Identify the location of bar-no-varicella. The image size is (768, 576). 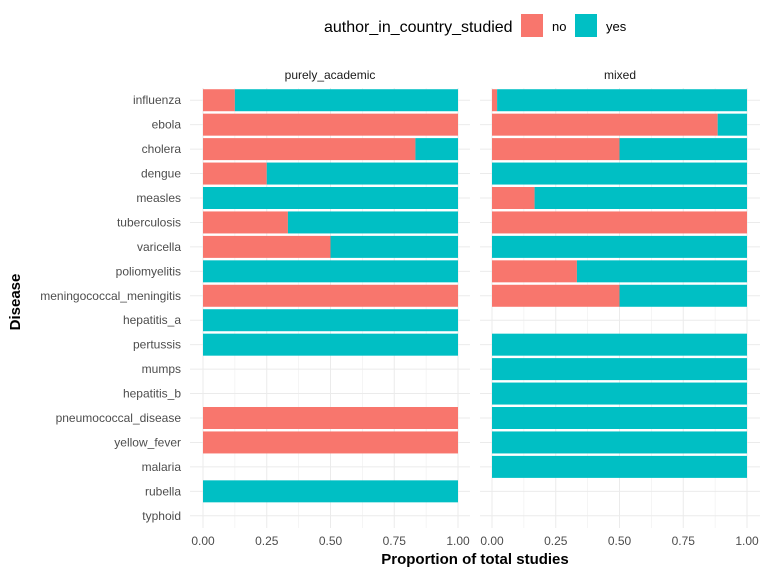
(267, 246).